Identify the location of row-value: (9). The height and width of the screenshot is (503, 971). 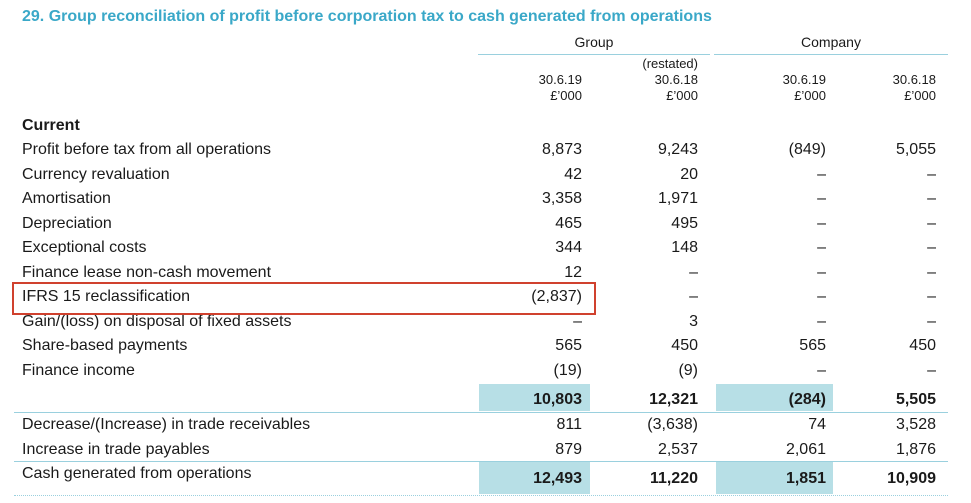
(688, 370).